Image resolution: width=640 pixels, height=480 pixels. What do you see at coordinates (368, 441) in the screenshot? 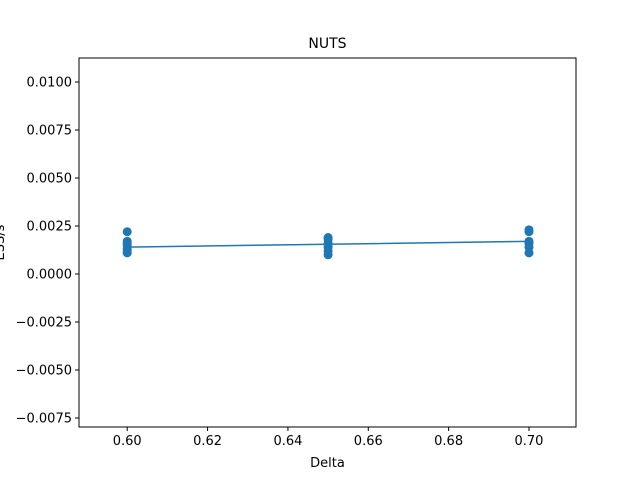
I see `x-tick-label: 0.66` at bounding box center [368, 441].